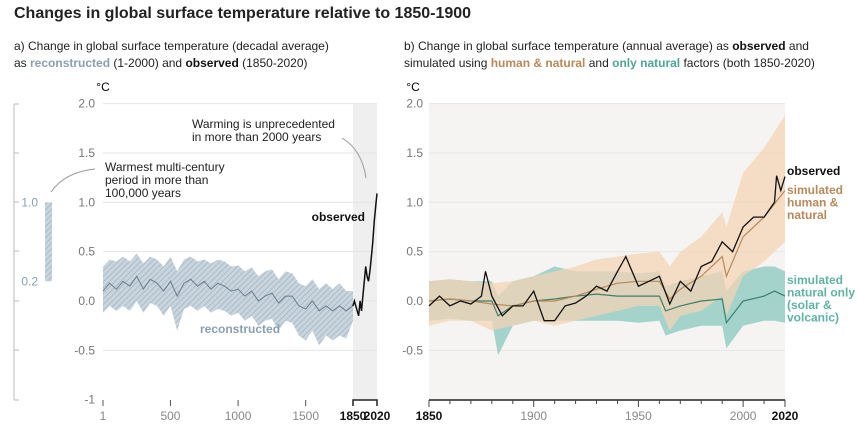 Image resolution: width=857 pixels, height=433 pixels. I want to click on human-natural-line, so click(607, 248).